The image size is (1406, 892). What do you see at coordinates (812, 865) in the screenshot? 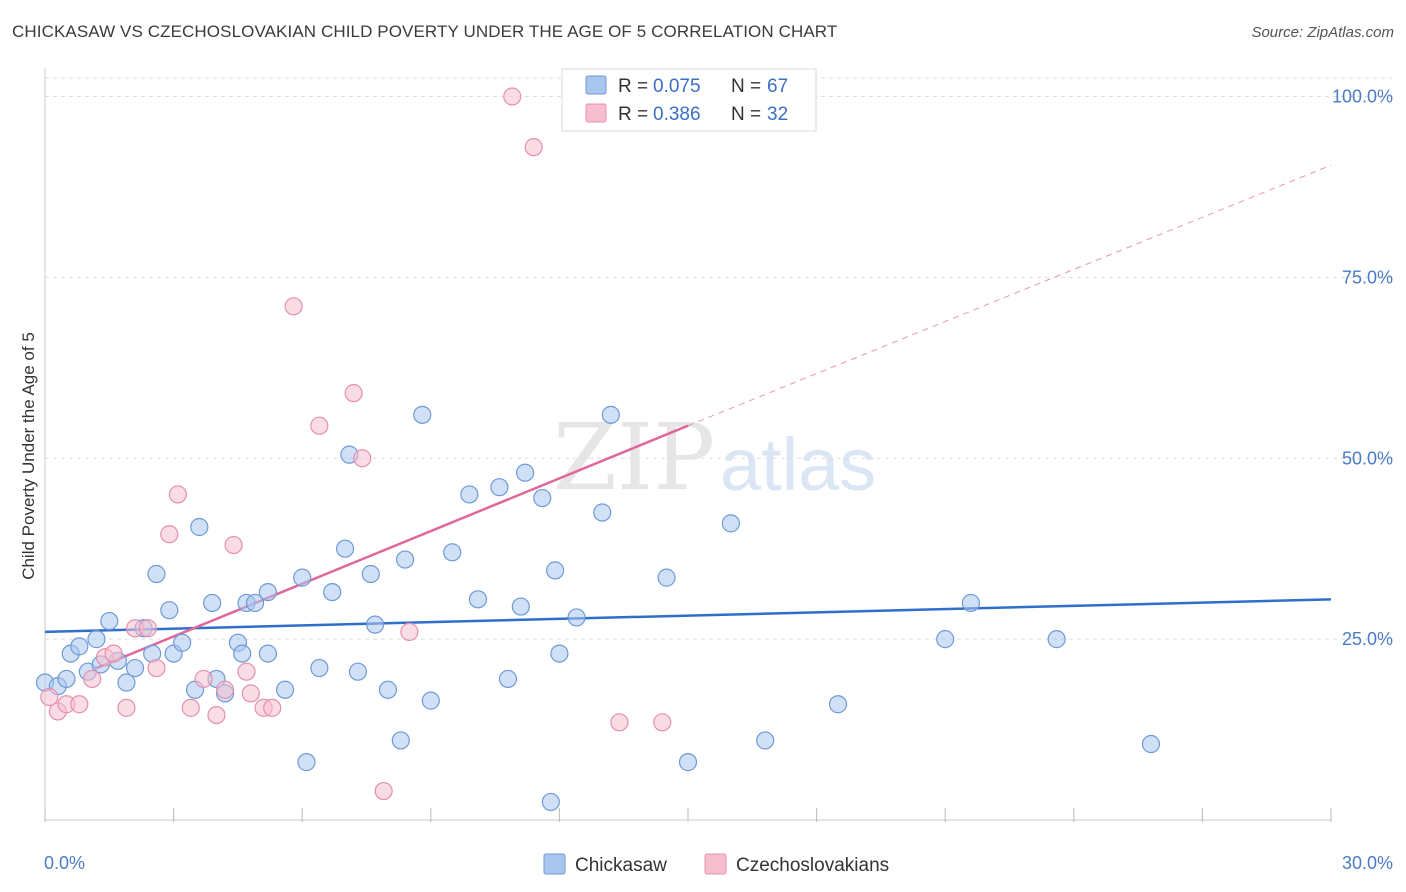
I see `bottom-legend-label-czechoslovakians: Czechoslovakians` at bounding box center [812, 865].